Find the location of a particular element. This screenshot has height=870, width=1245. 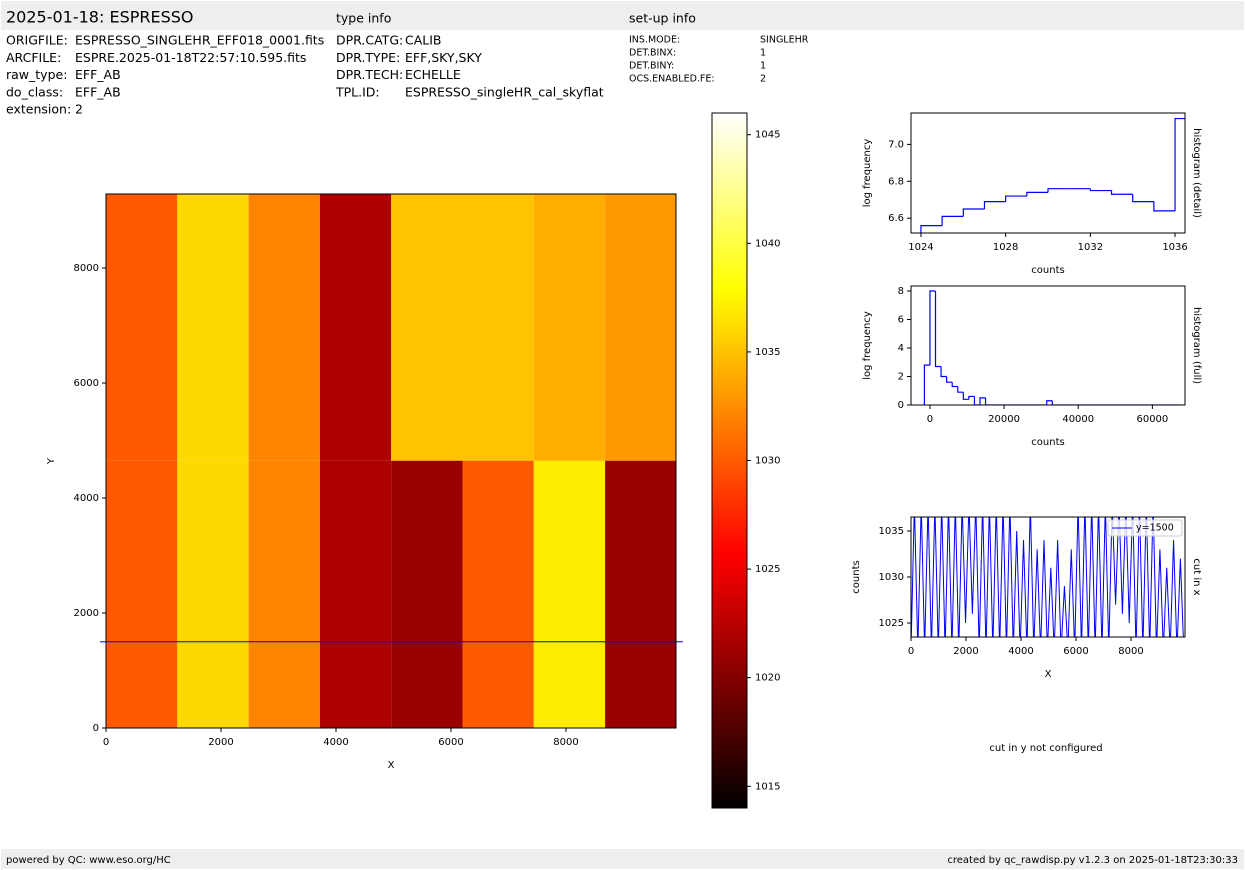

x-axis-label: X is located at coordinates (391, 765).